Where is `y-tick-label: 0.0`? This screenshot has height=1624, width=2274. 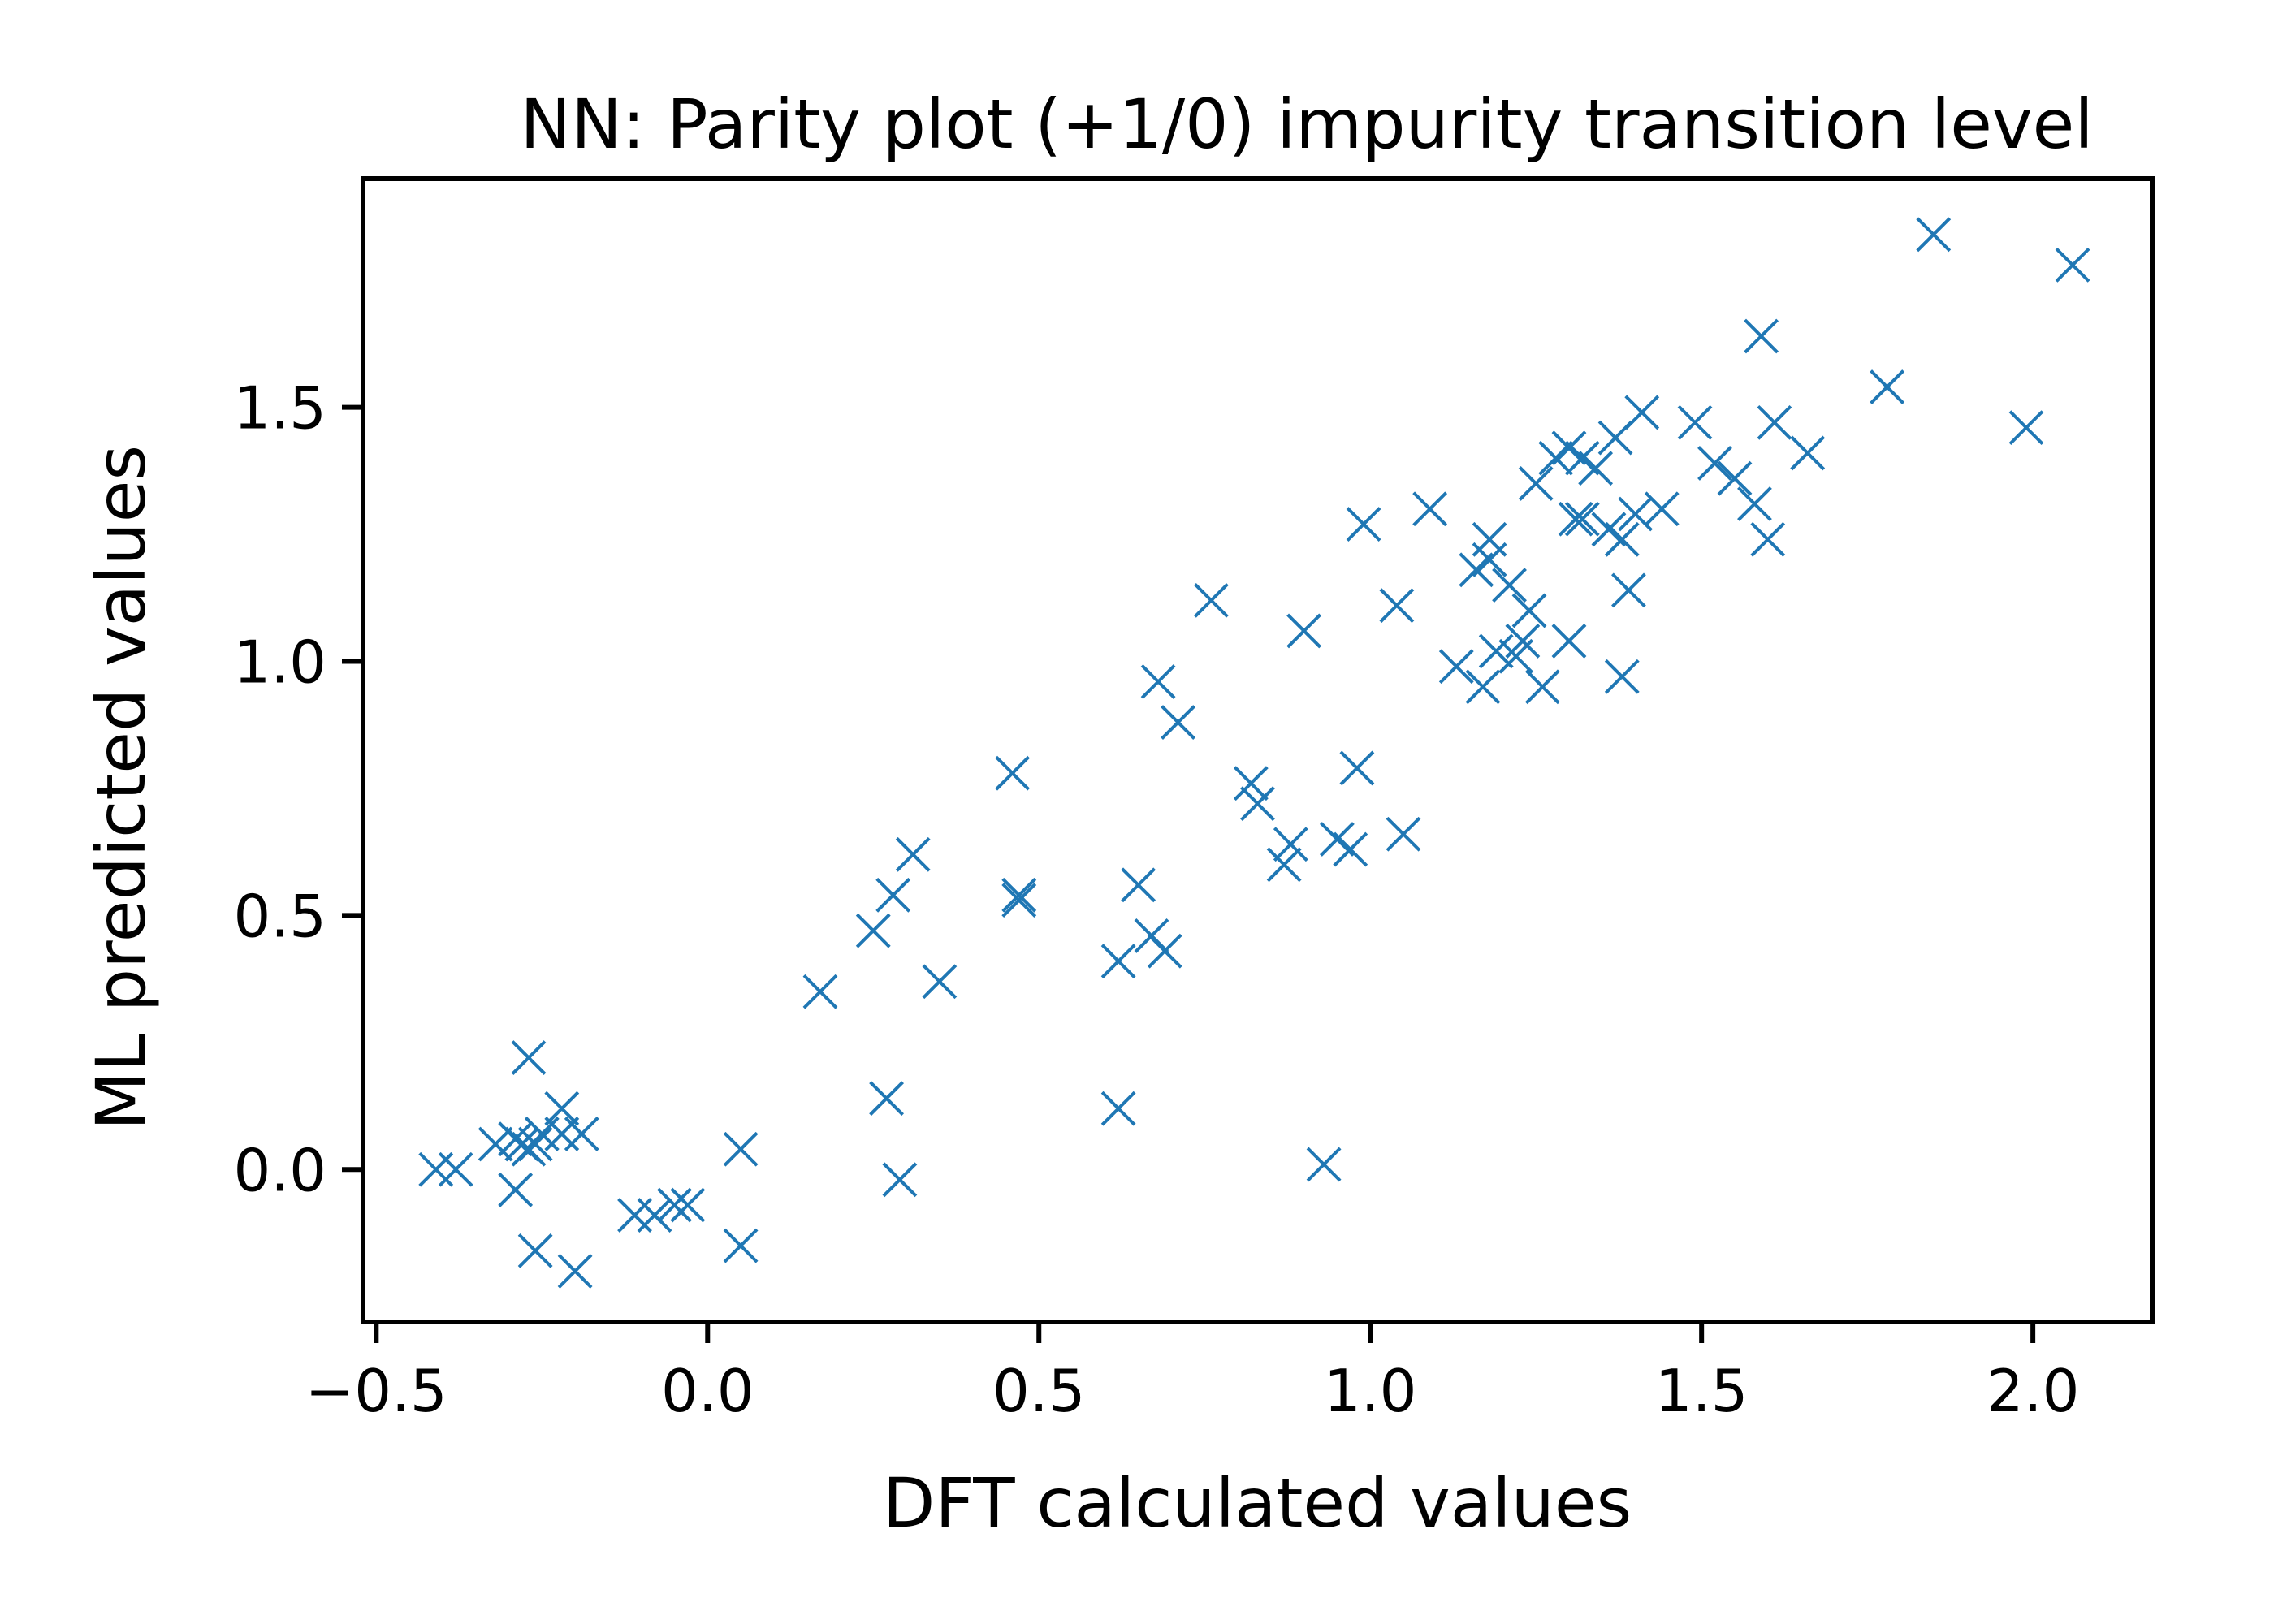 y-tick-label: 0.0 is located at coordinates (279, 1170).